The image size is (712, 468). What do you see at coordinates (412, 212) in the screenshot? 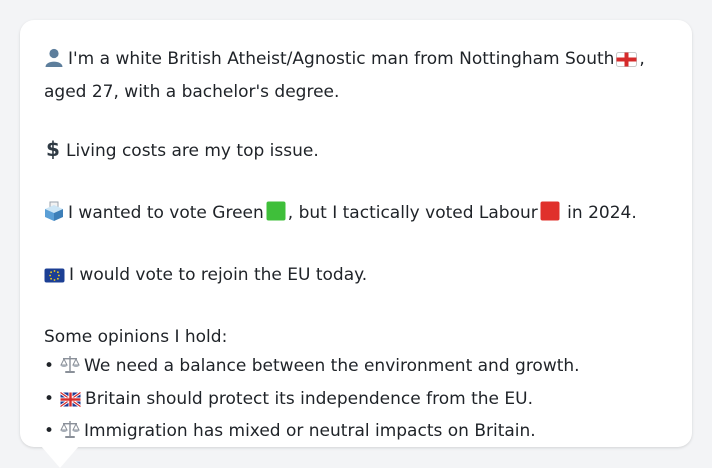
I see `vote-text-b: , but I tactically voted Labour` at bounding box center [412, 212].